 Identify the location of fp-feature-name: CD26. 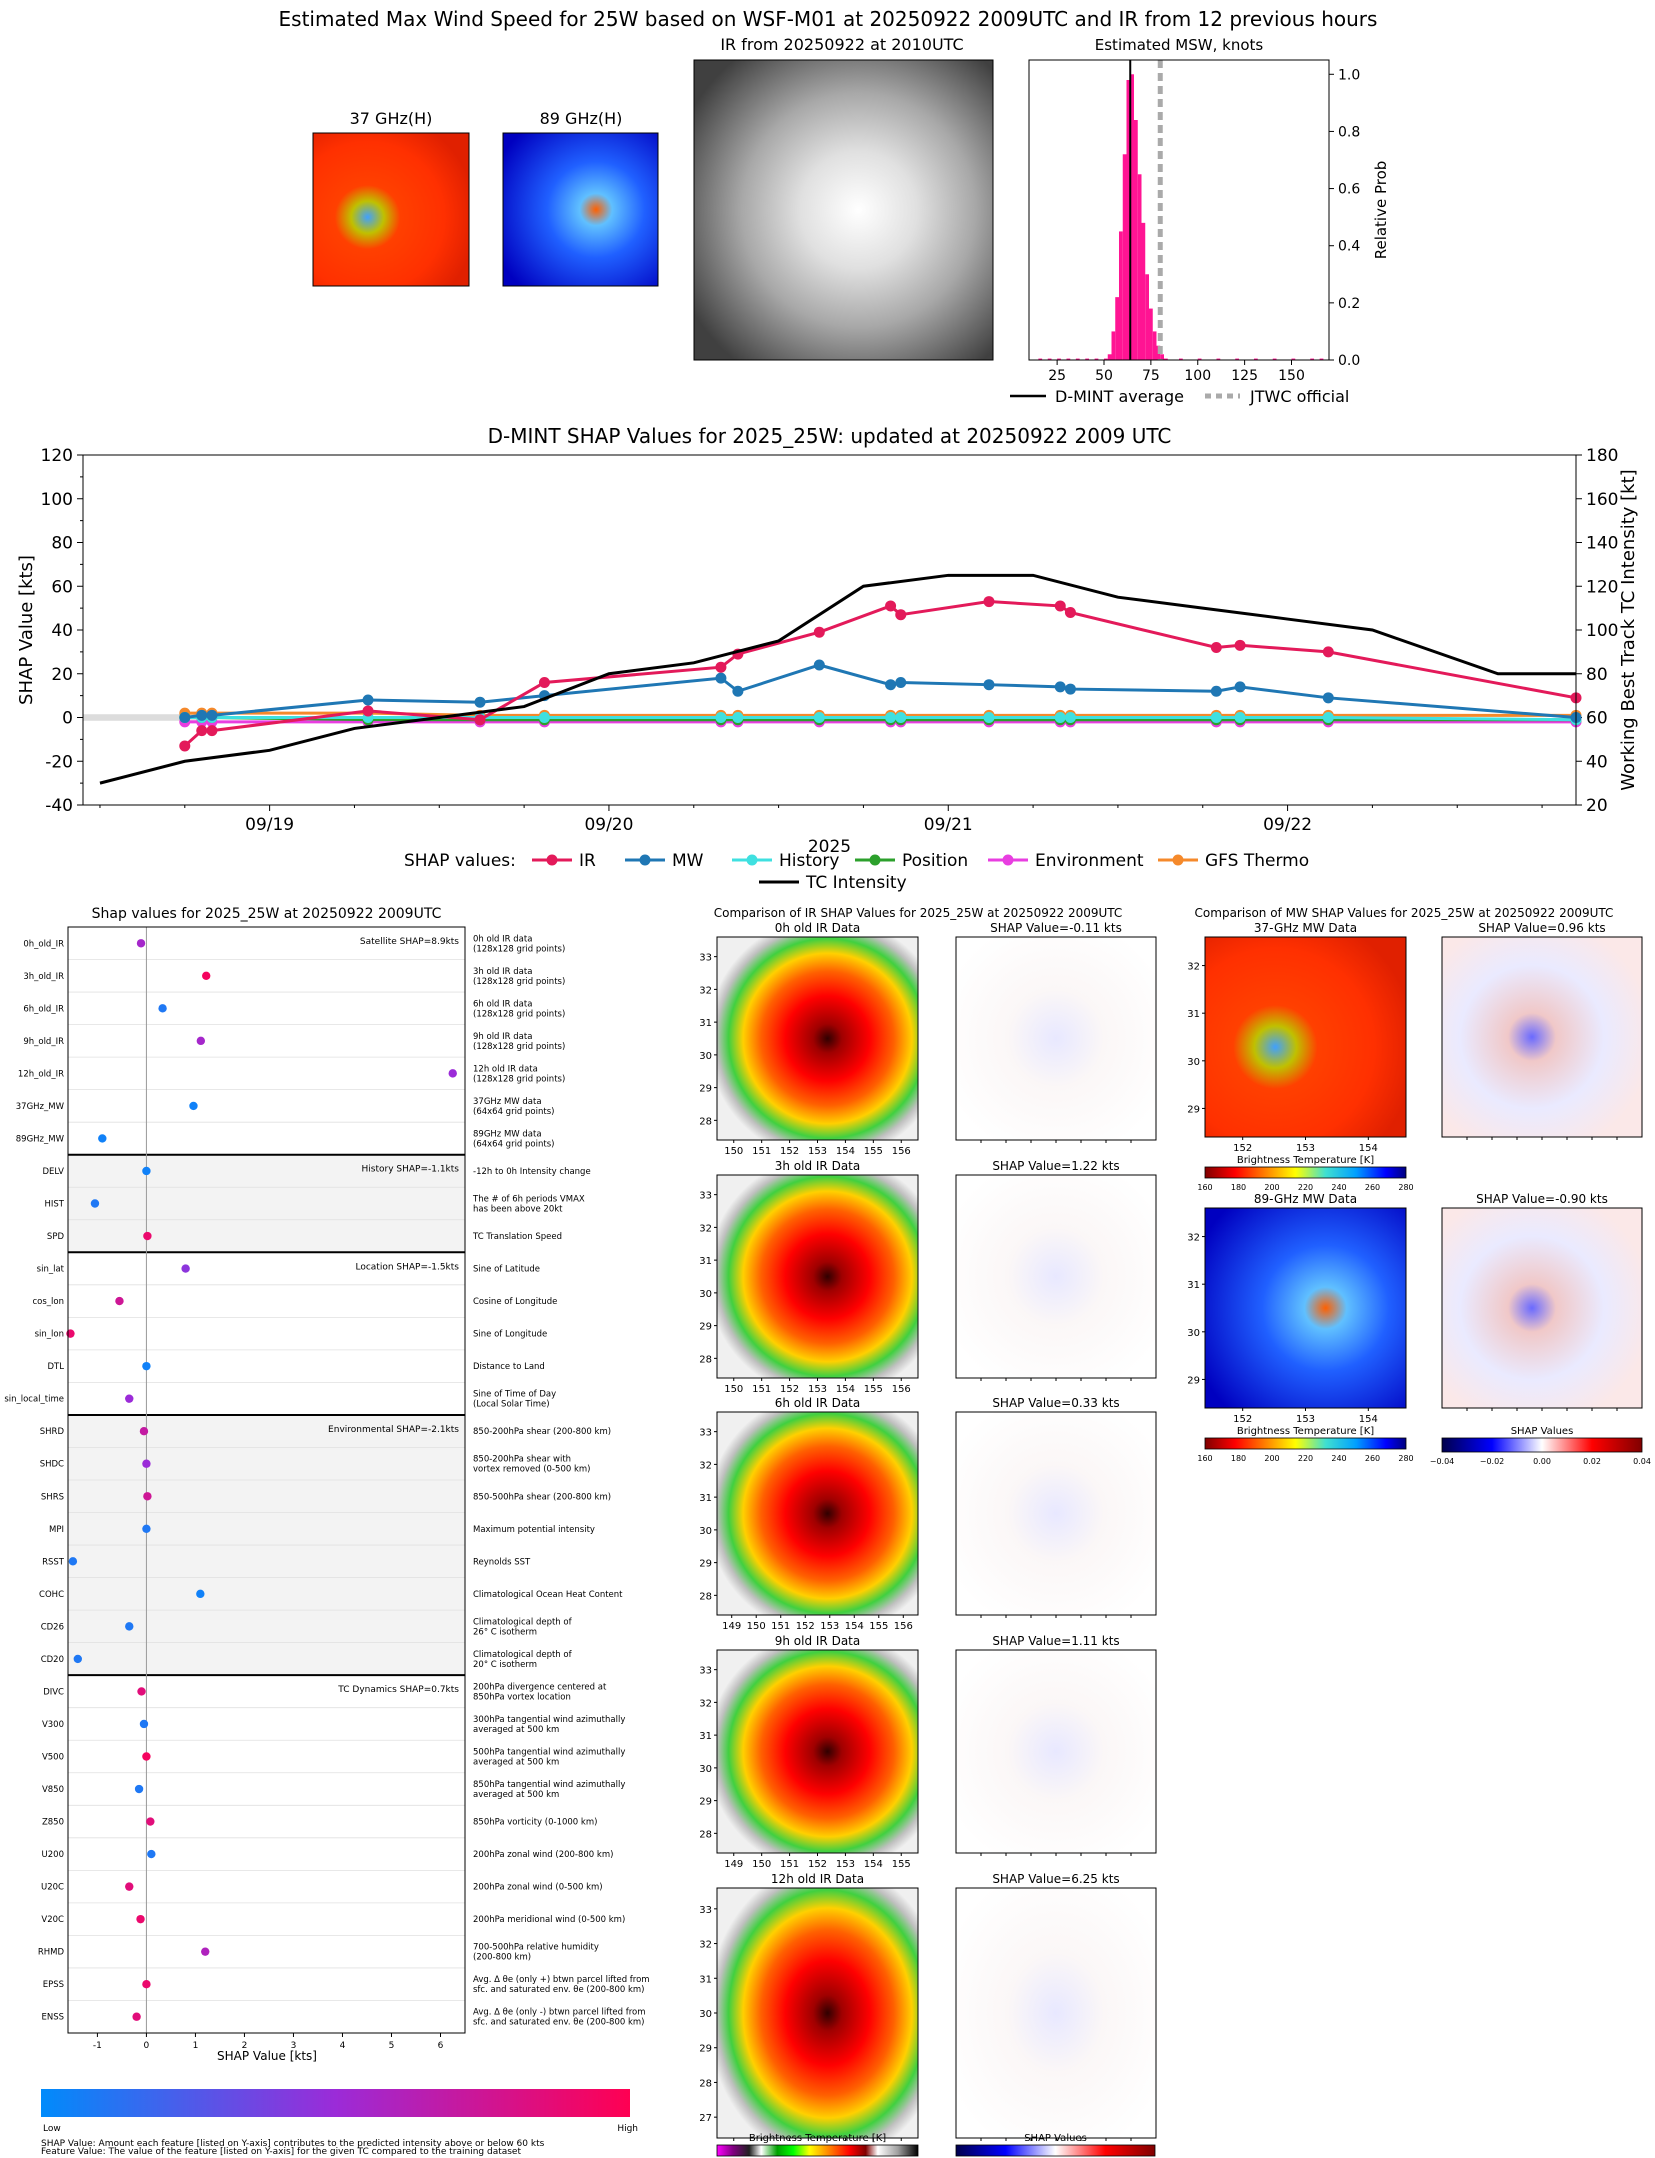
(52, 1627).